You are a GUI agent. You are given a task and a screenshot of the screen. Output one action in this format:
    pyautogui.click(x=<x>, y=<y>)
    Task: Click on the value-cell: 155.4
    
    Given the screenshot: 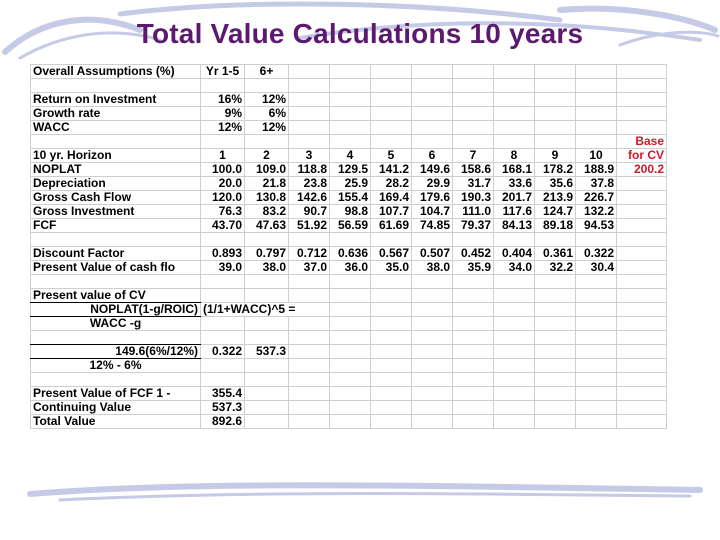 What is the action you would take?
    pyautogui.click(x=350, y=197)
    